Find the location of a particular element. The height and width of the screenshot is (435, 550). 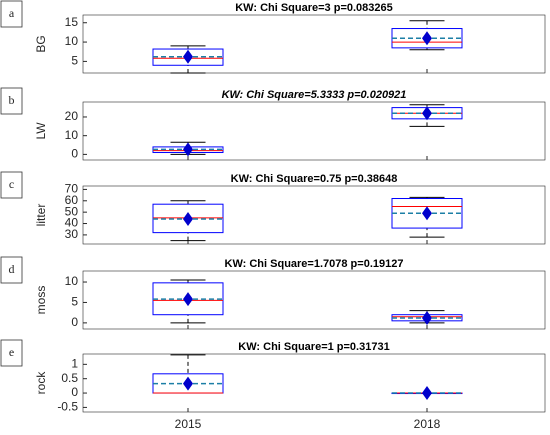

y-axis-label: BG is located at coordinates (41, 43).